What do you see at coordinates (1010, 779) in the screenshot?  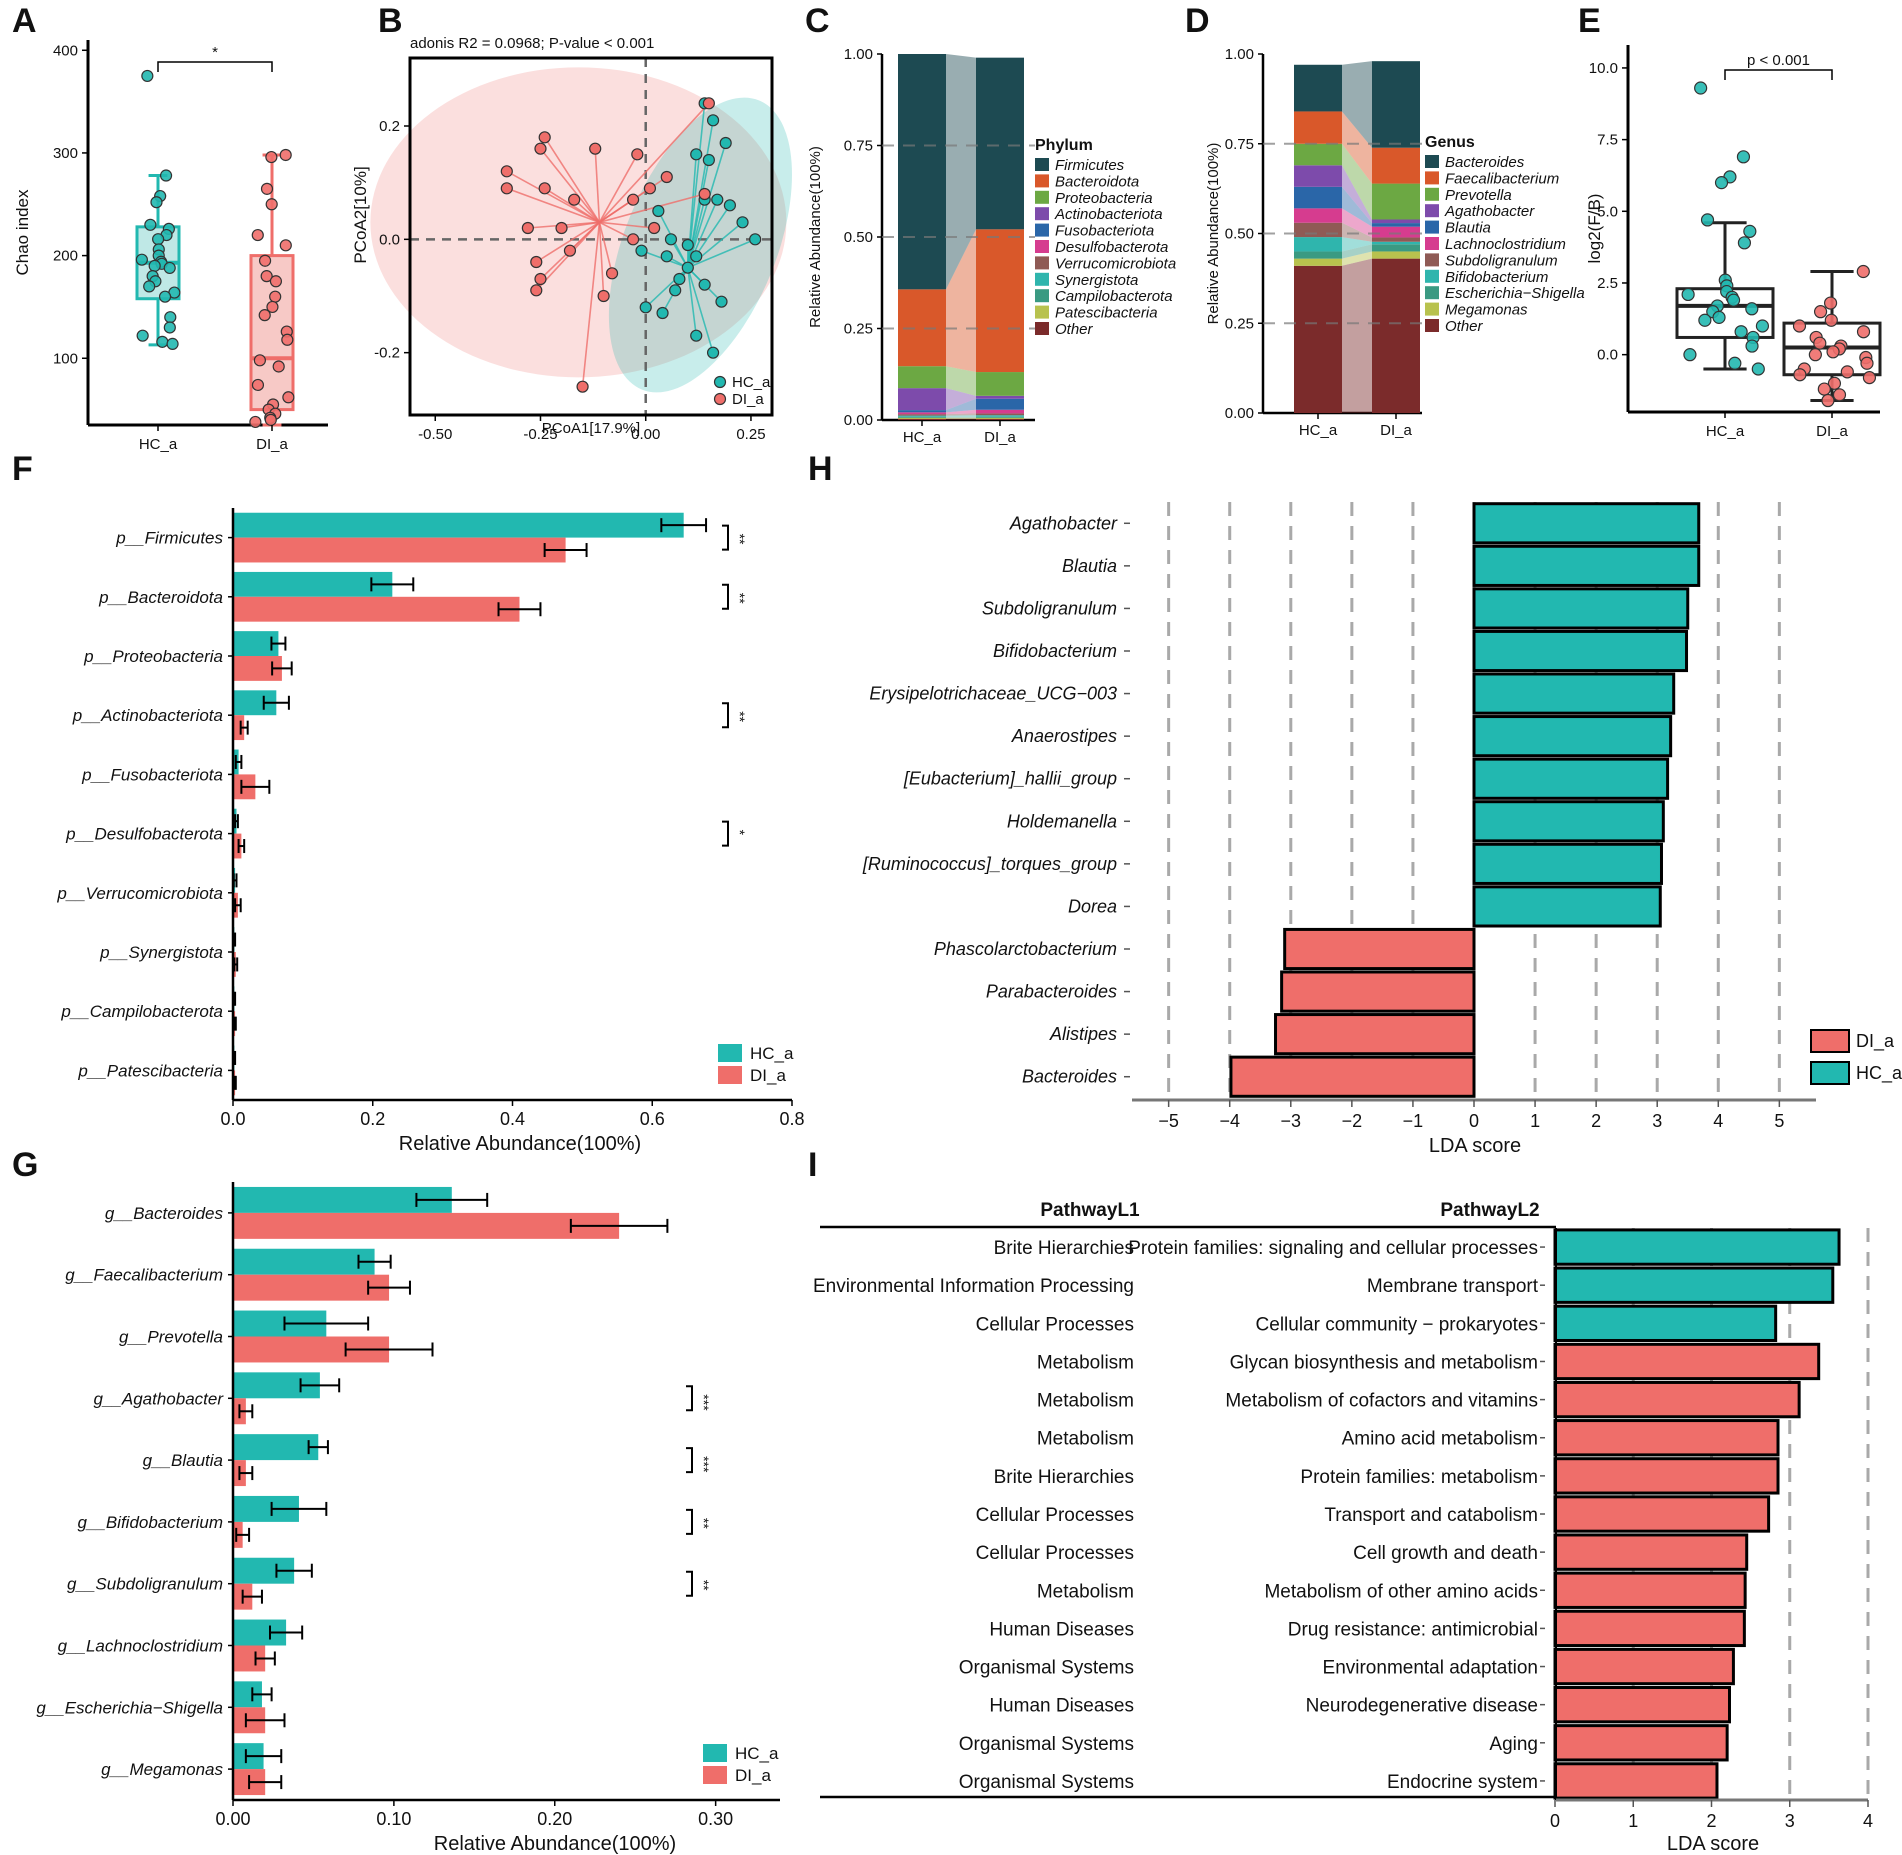 I see `category-label: [Eubacterium]_hallii_group` at bounding box center [1010, 779].